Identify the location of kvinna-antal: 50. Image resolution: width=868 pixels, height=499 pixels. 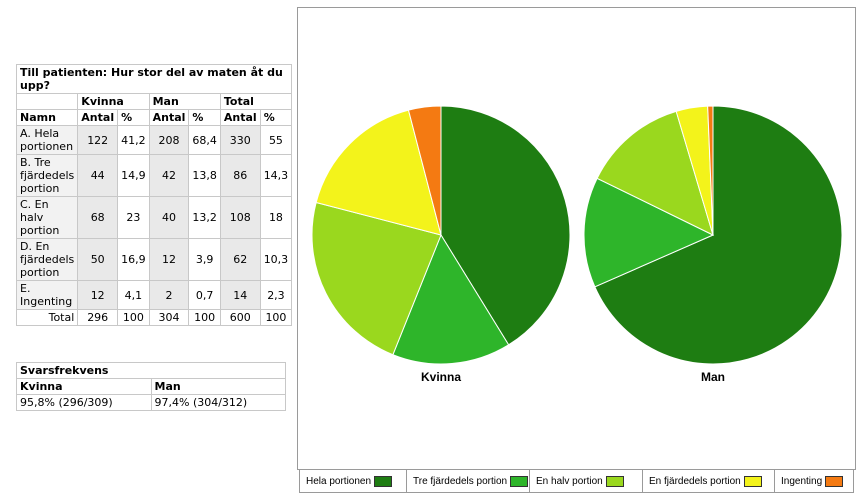
(98, 259).